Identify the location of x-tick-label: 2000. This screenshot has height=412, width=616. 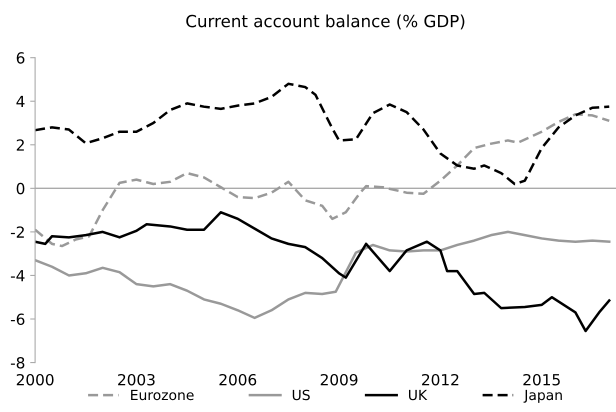
(35, 380).